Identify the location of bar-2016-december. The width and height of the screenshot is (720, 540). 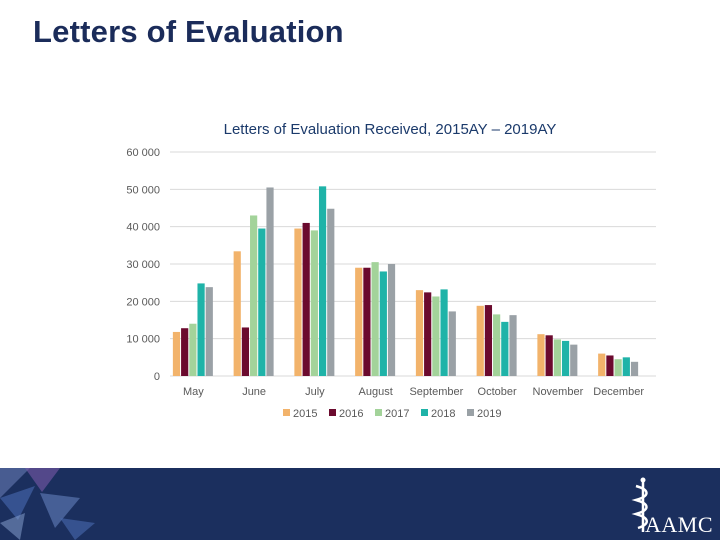
(610, 365).